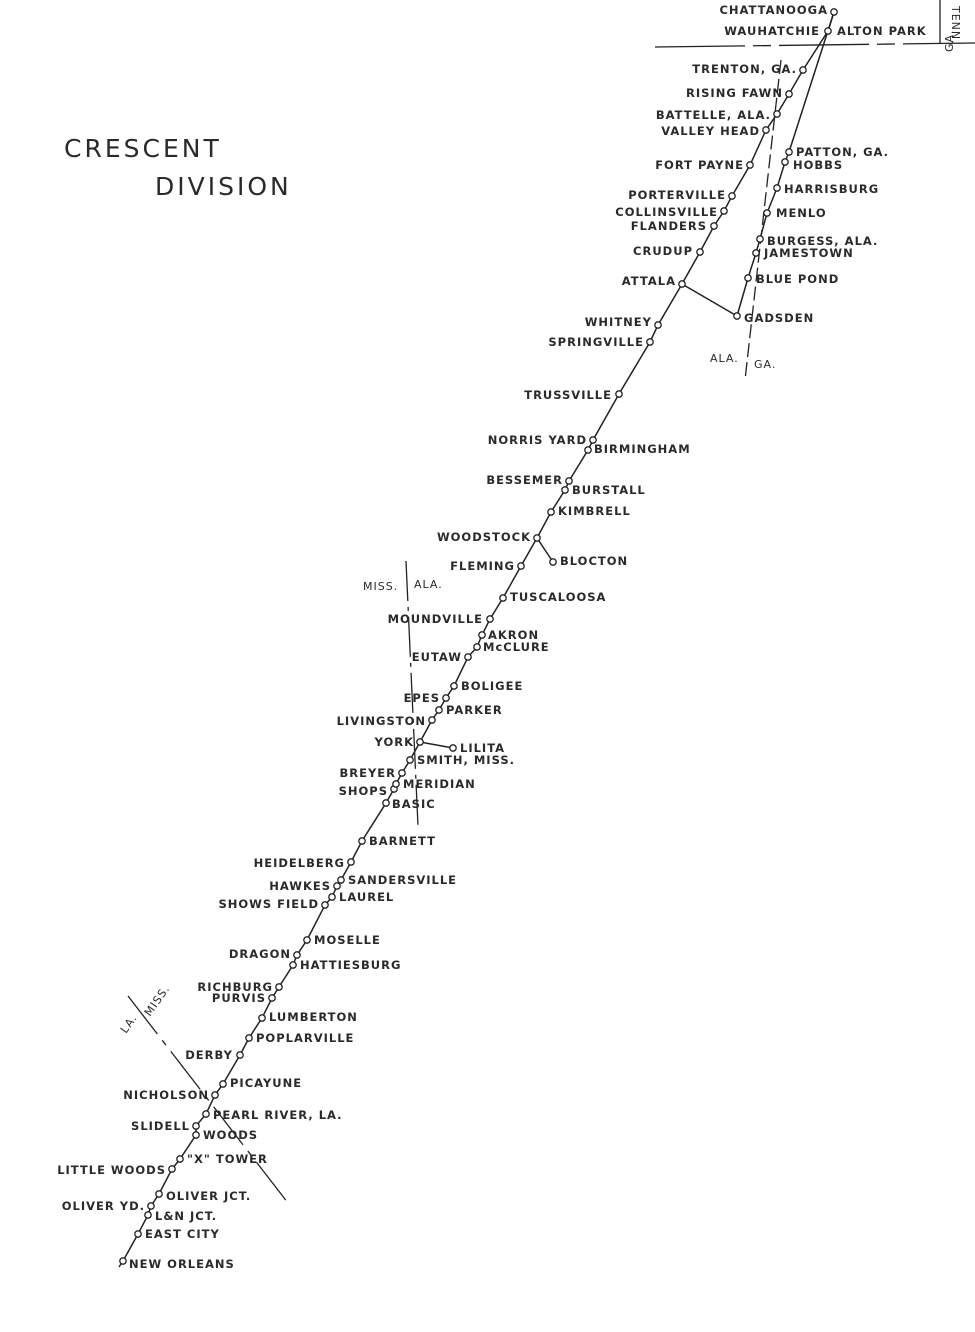 The image size is (975, 1332). What do you see at coordinates (206, 1114) in the screenshot?
I see `station-dot-pearl-river-la` at bounding box center [206, 1114].